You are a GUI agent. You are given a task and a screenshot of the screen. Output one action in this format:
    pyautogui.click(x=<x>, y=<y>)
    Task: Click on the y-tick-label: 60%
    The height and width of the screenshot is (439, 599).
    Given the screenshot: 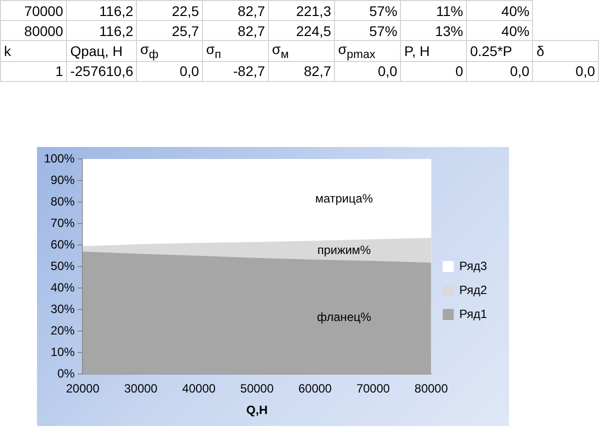 What is the action you would take?
    pyautogui.click(x=63, y=244)
    